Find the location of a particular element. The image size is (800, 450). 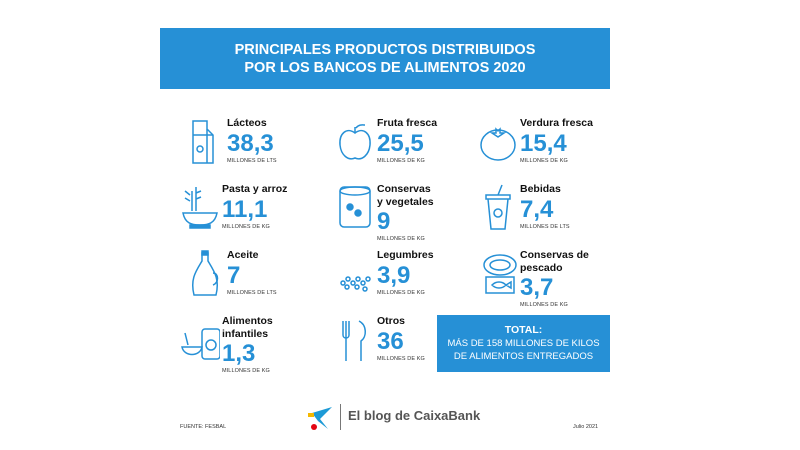

date: Julio 2021 is located at coordinates (586, 427).